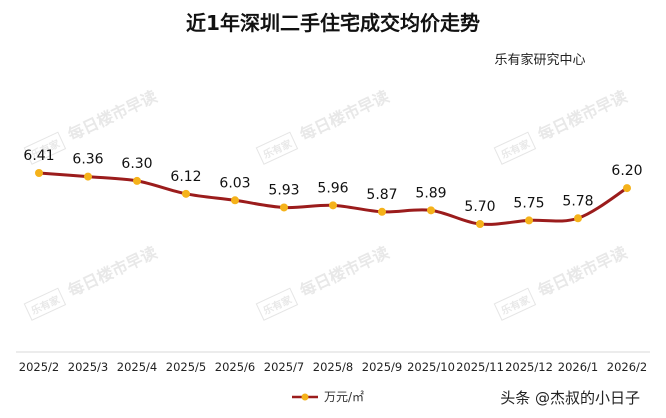 The height and width of the screenshot is (418, 666). What do you see at coordinates (136, 164) in the screenshot?
I see `data-label: 6.30` at bounding box center [136, 164].